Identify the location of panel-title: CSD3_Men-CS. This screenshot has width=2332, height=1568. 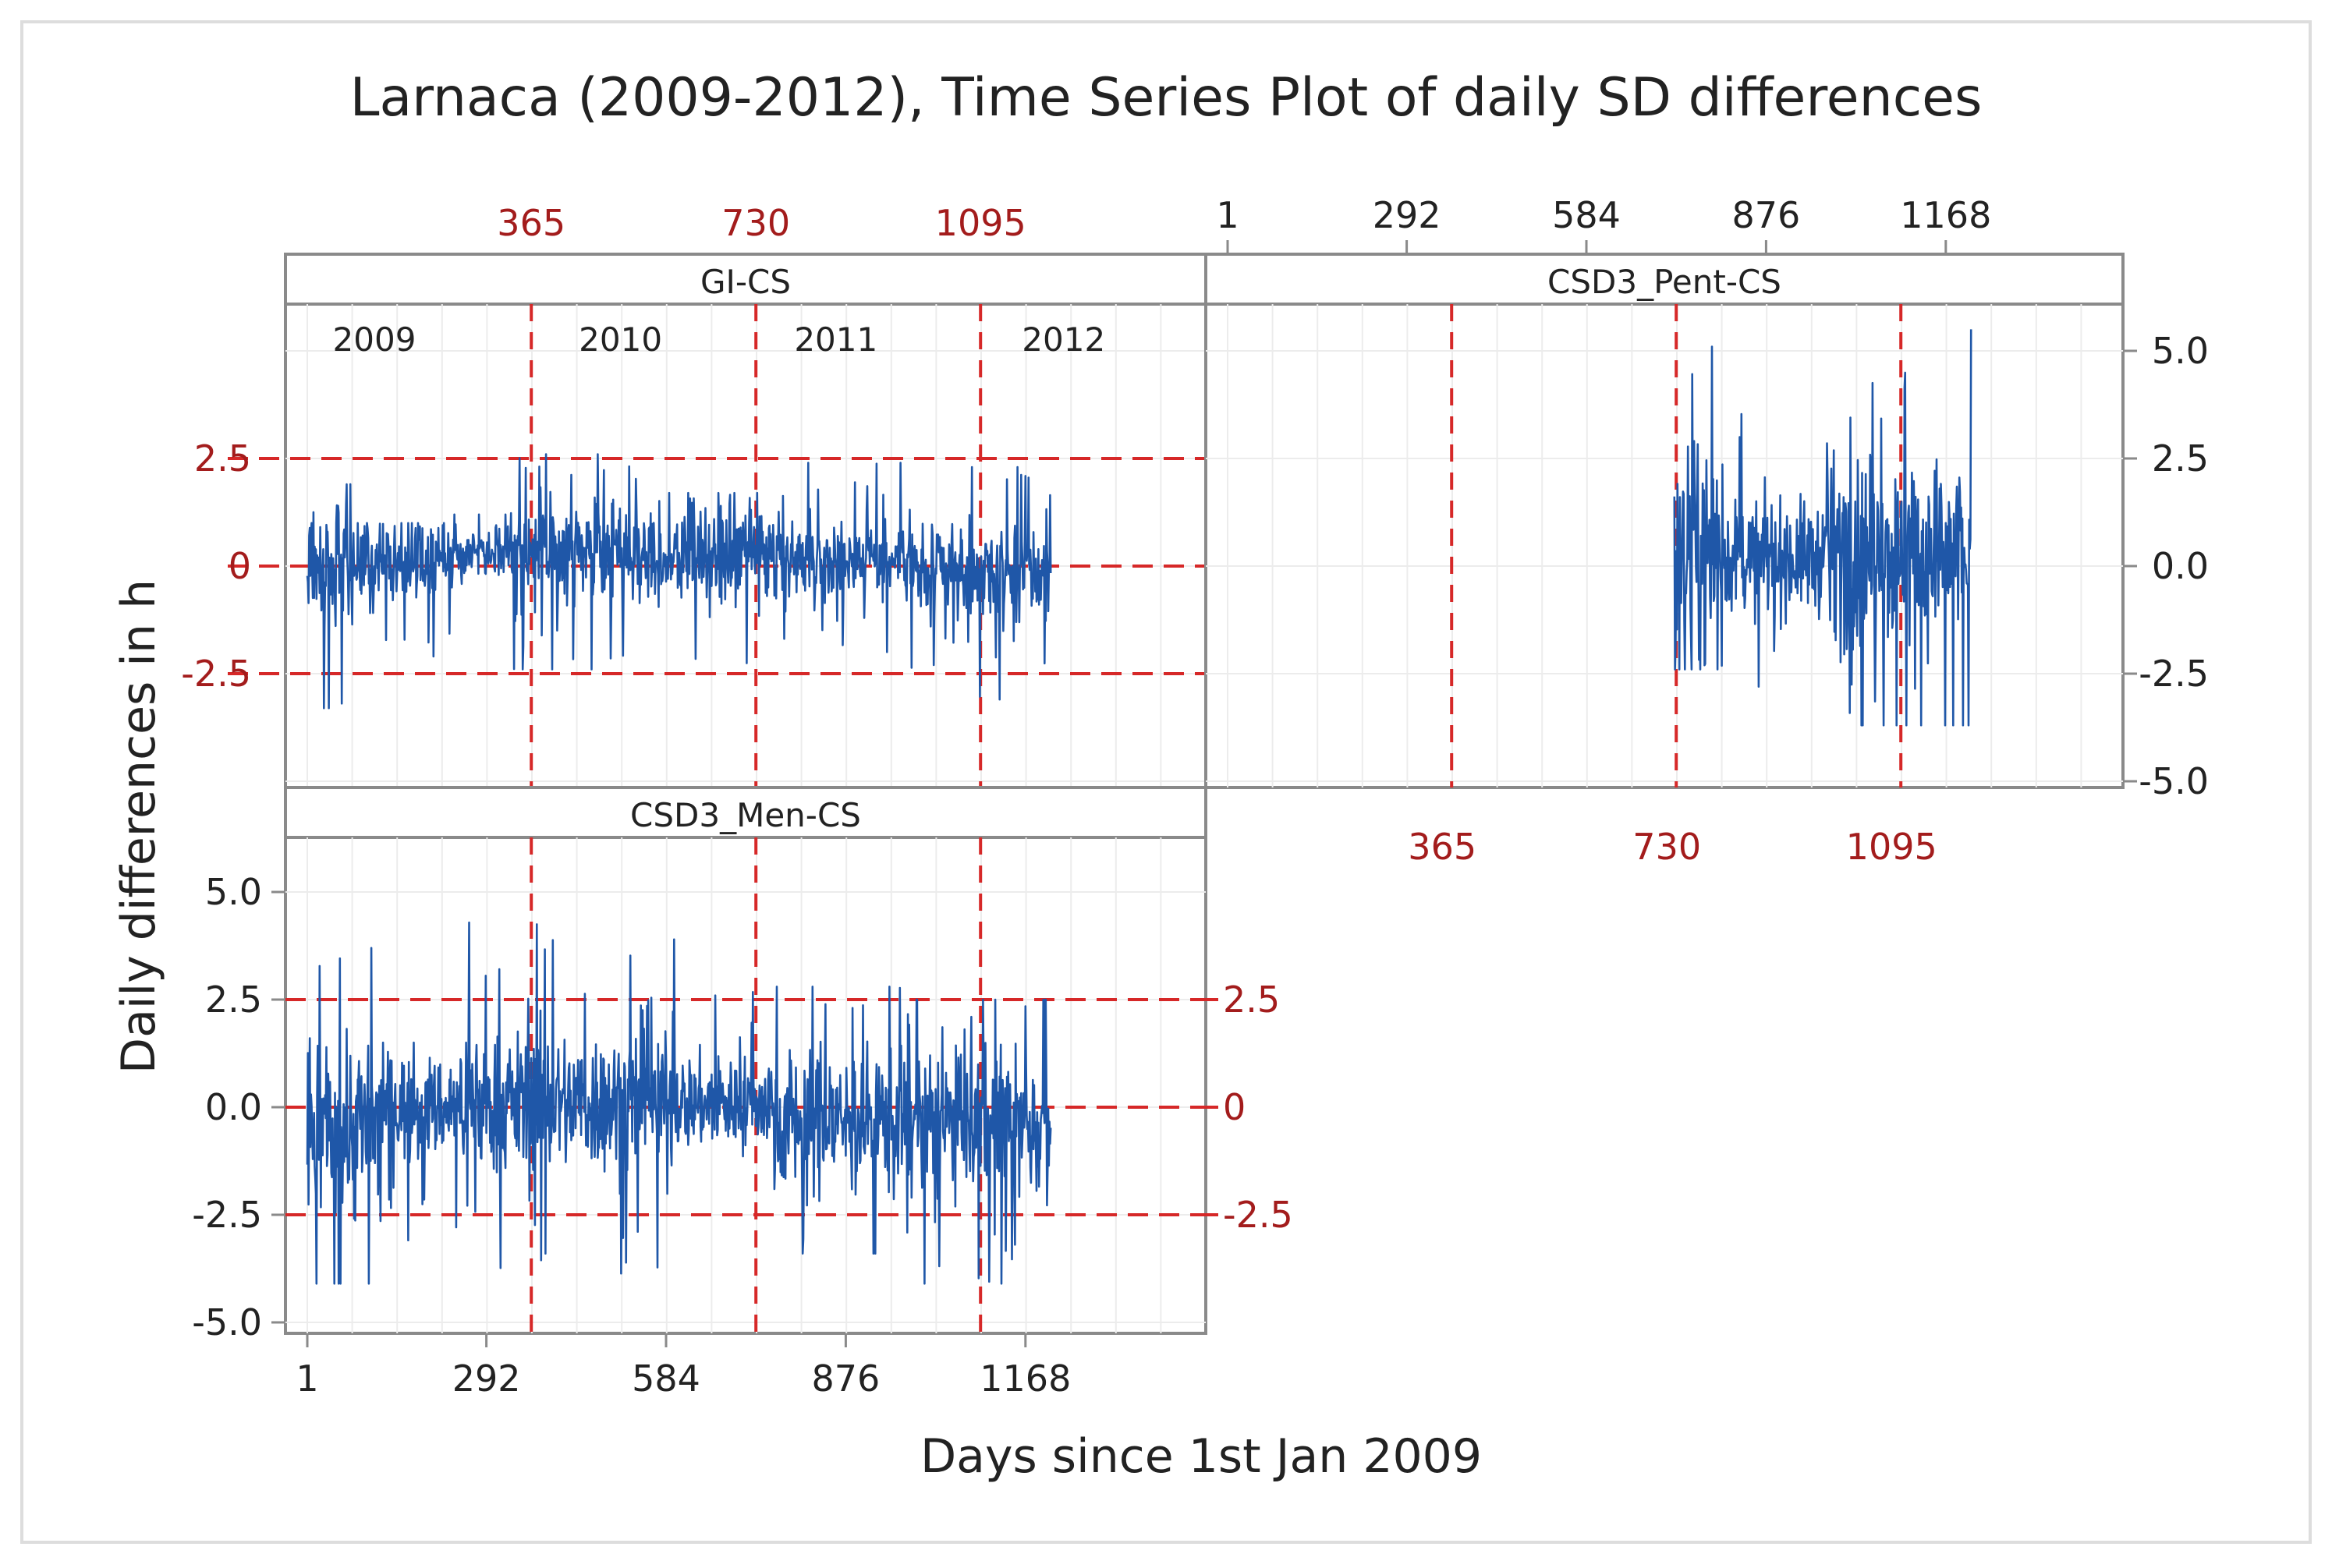
(745, 815).